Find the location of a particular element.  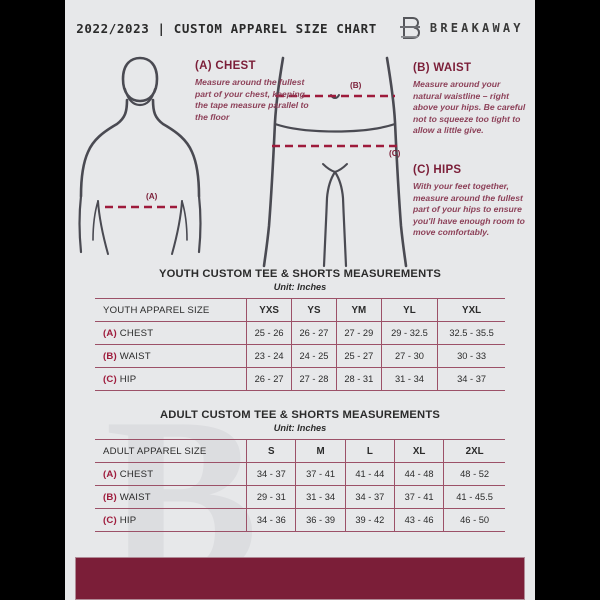

adult-hip-l: 39 - 42 is located at coordinates (370, 520).